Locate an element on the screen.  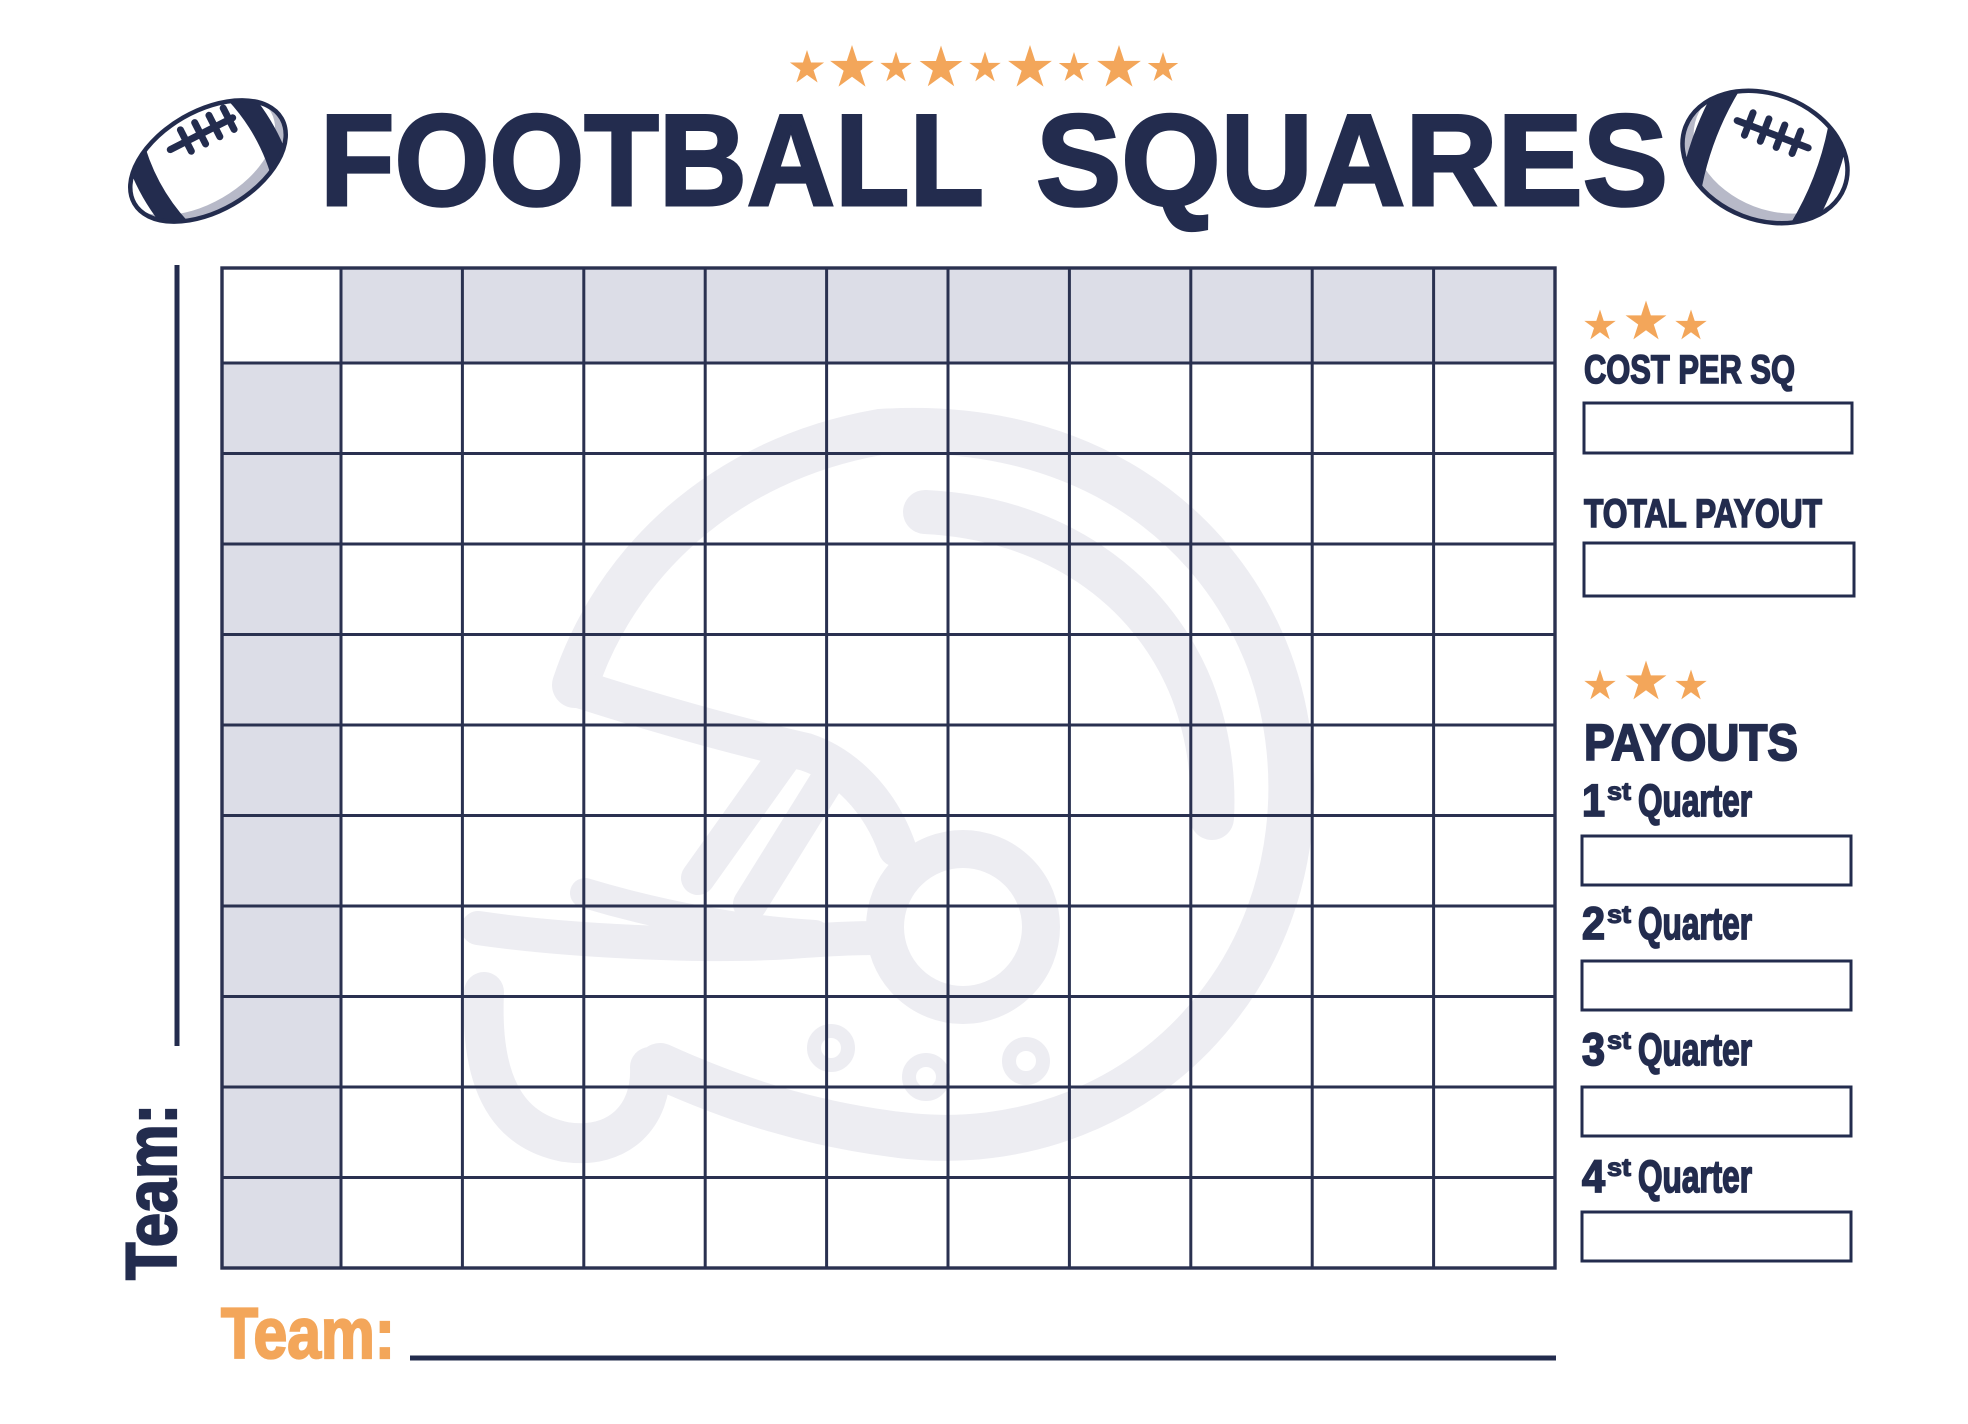
svg-text: 4 is located at coordinates (1593, 1176).